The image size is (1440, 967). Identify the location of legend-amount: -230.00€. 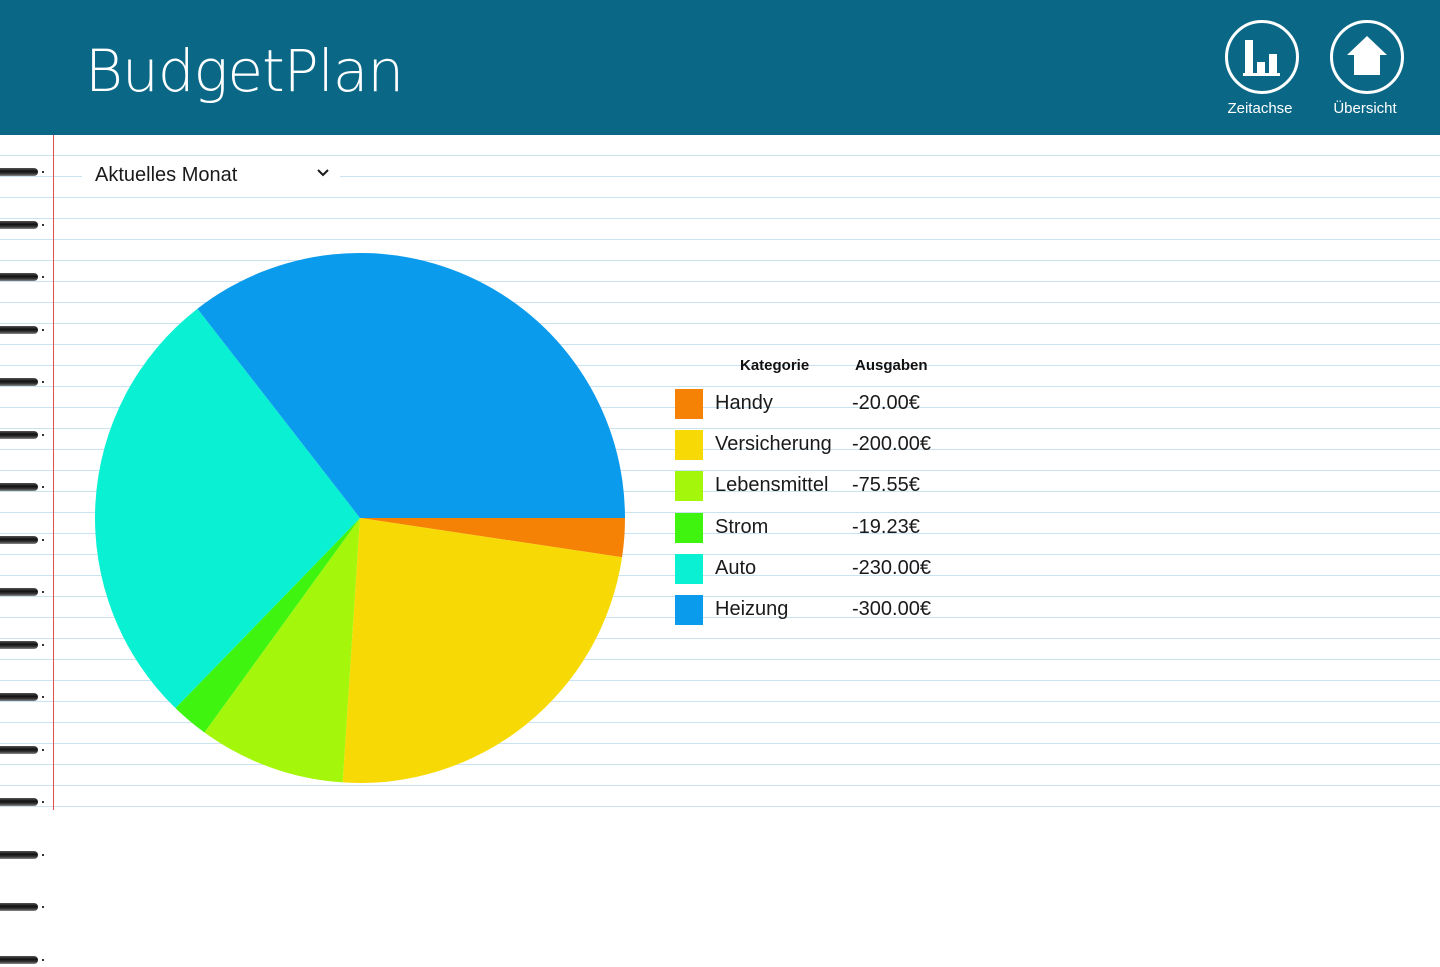
(891, 568).